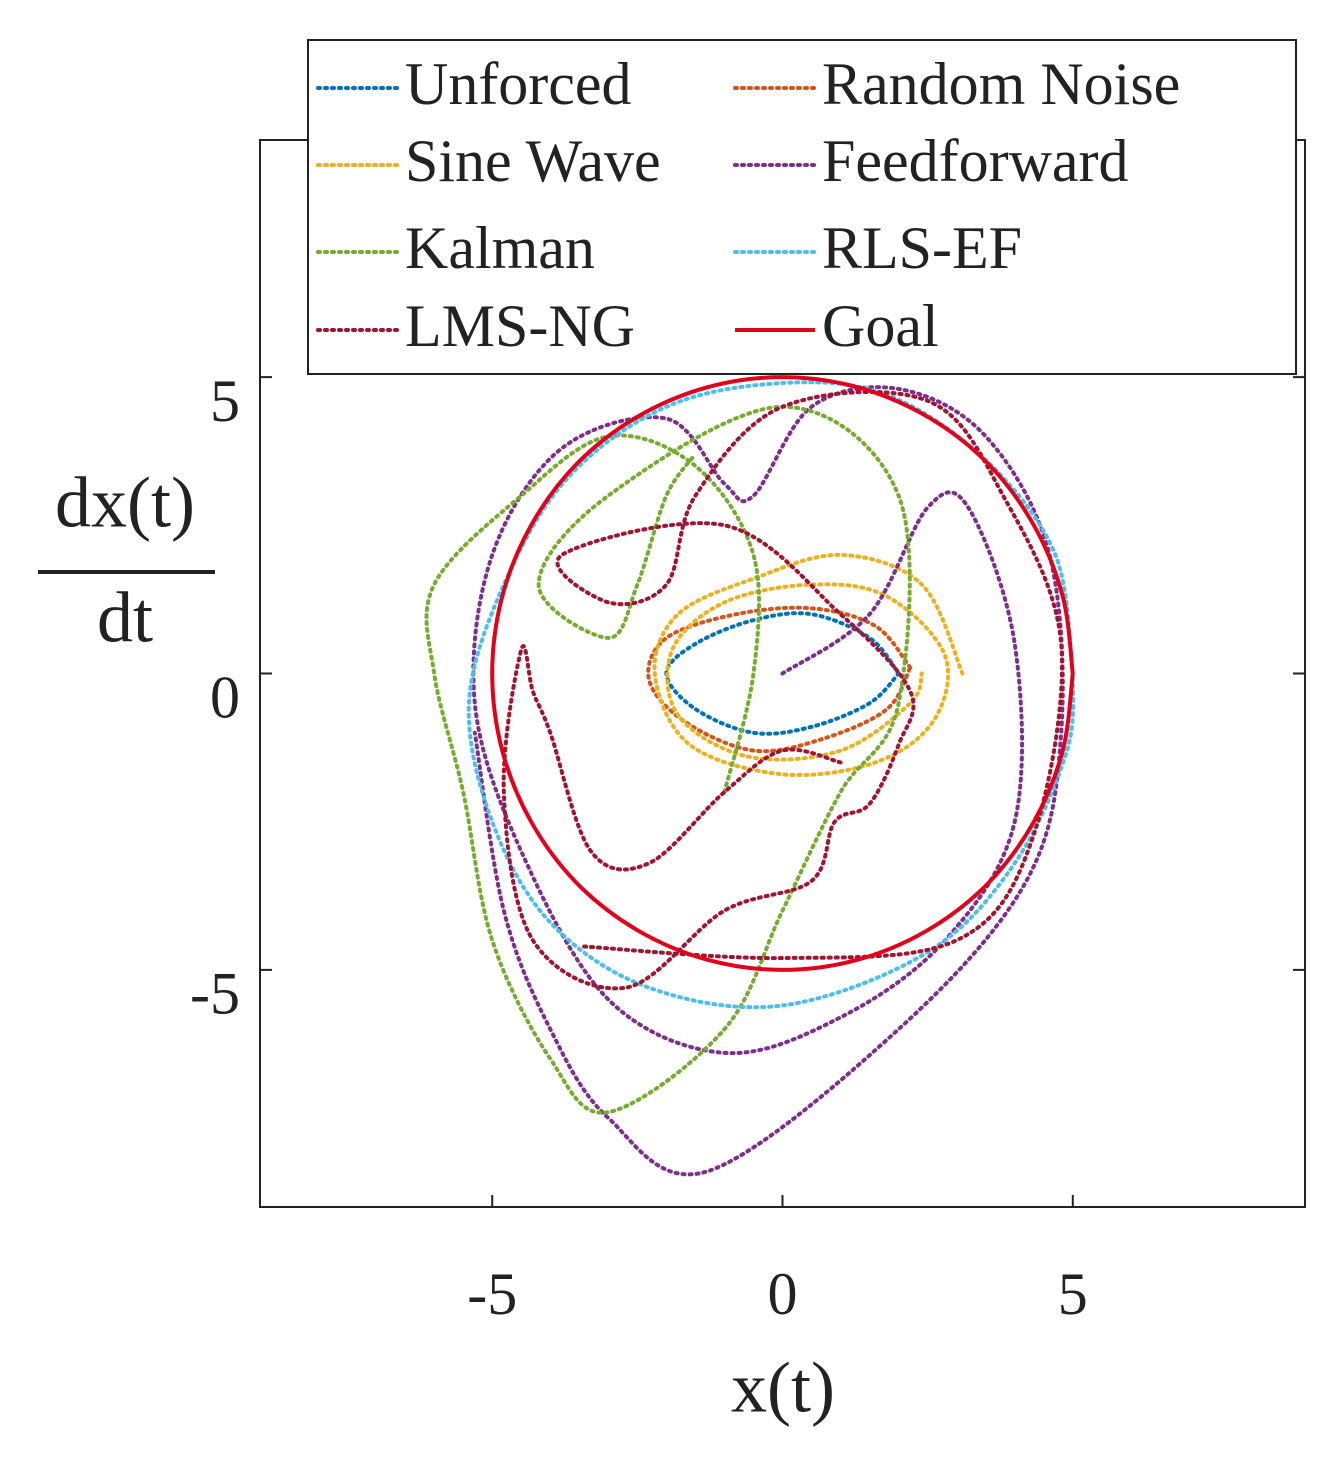 The height and width of the screenshot is (1466, 1339). I want to click on legend-label: Kalman, so click(500, 248).